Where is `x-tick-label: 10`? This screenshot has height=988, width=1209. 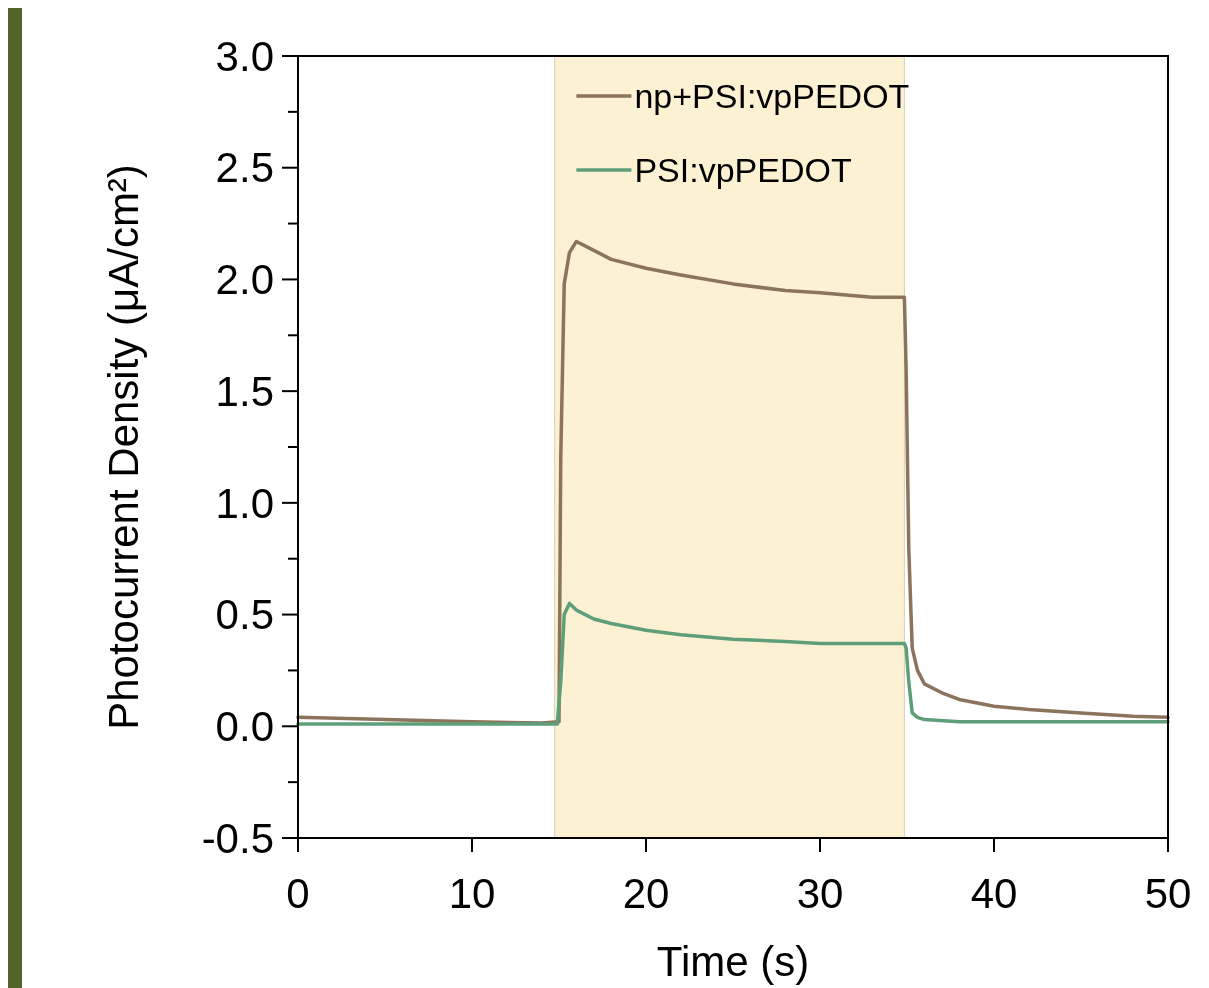 x-tick-label: 10 is located at coordinates (472, 893).